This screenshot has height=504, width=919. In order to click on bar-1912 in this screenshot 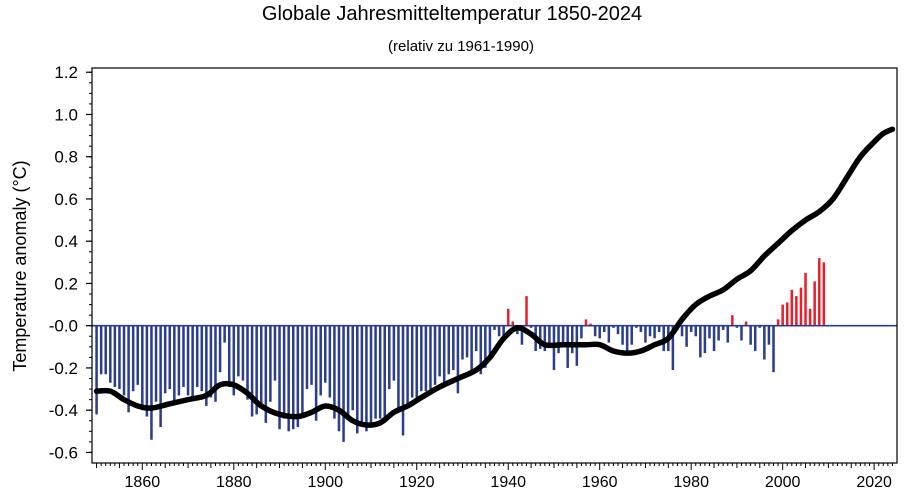, I will do `click(380, 372)`.